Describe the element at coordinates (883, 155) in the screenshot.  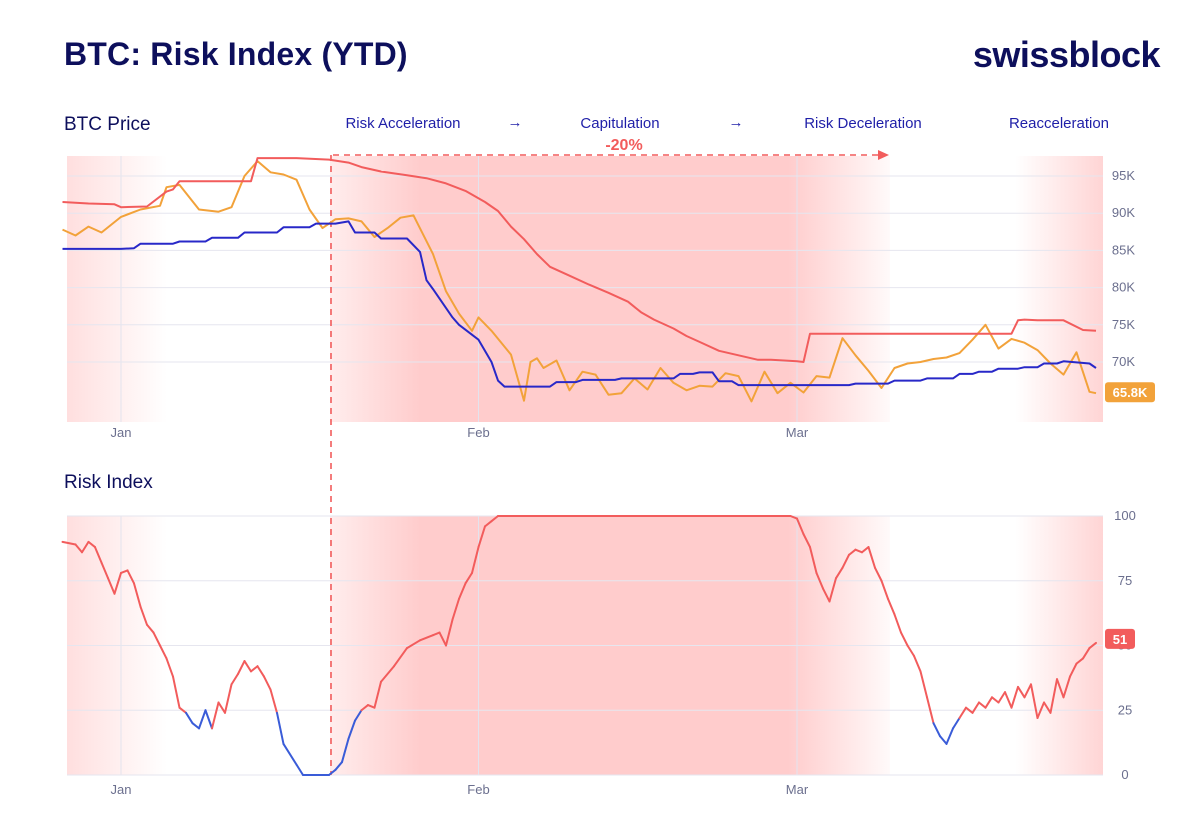
I see `drawdown-arrow-head` at that location.